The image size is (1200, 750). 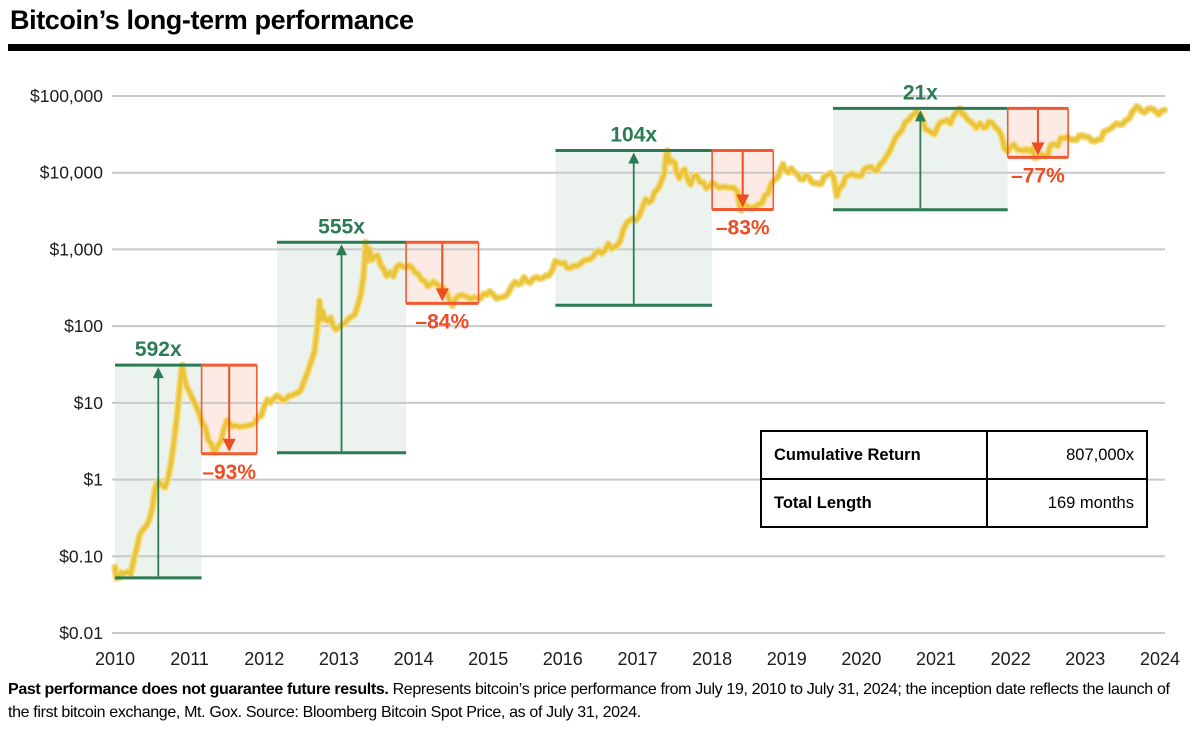 I want to click on x-axis-tick-label: 2020, so click(x=861, y=659).